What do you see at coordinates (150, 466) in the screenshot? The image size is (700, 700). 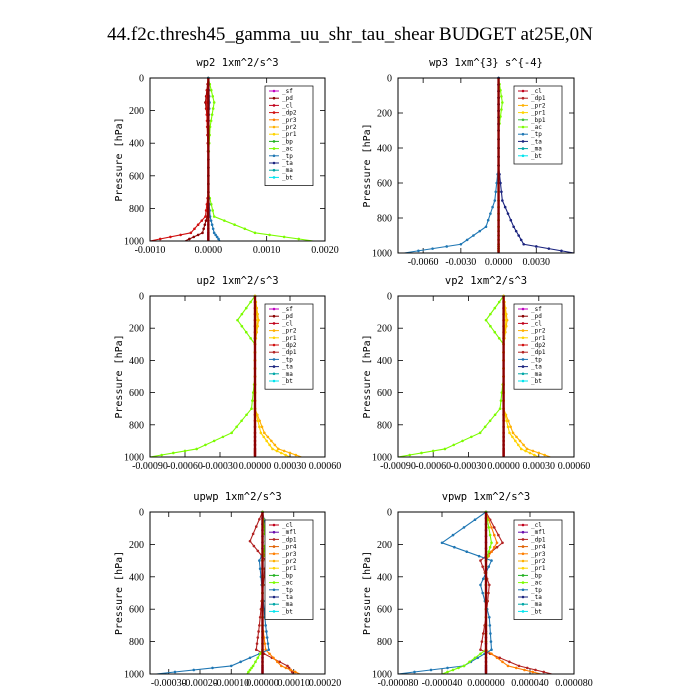 I see `x-tick-label: -0.00090` at bounding box center [150, 466].